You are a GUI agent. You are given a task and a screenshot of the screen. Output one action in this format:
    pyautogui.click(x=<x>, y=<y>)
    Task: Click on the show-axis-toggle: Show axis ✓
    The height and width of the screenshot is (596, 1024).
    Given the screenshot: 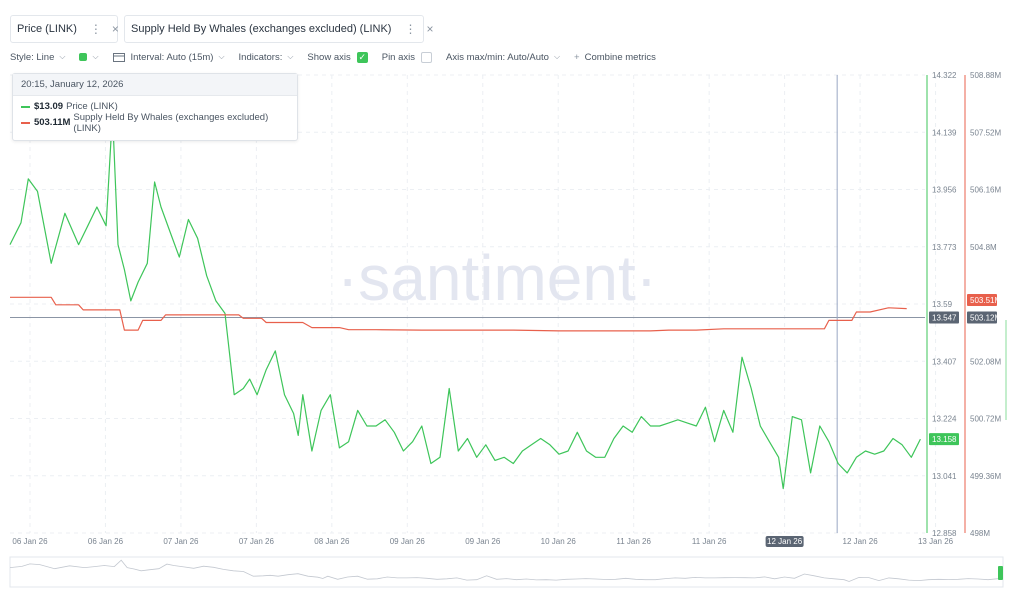 What is the action you would take?
    pyautogui.click(x=337, y=57)
    